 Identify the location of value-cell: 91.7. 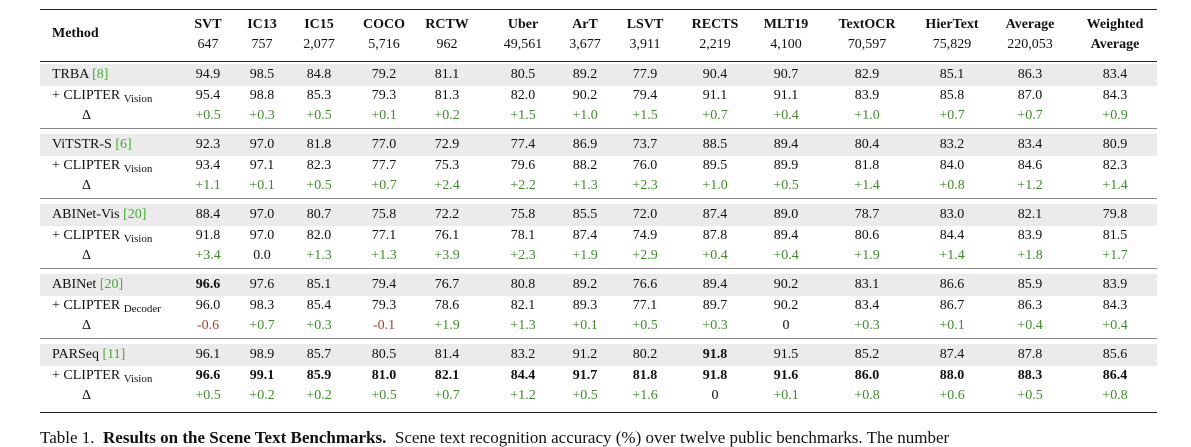
(585, 375).